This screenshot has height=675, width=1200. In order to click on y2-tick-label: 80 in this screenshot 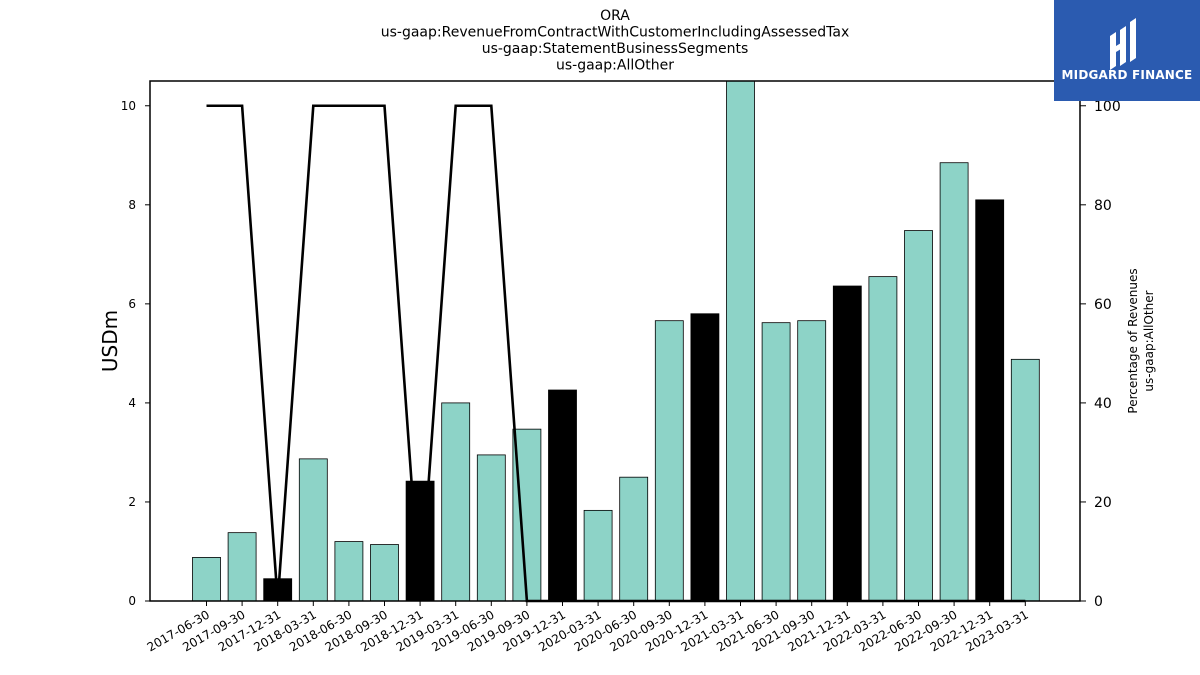, I will do `click(1103, 206)`.